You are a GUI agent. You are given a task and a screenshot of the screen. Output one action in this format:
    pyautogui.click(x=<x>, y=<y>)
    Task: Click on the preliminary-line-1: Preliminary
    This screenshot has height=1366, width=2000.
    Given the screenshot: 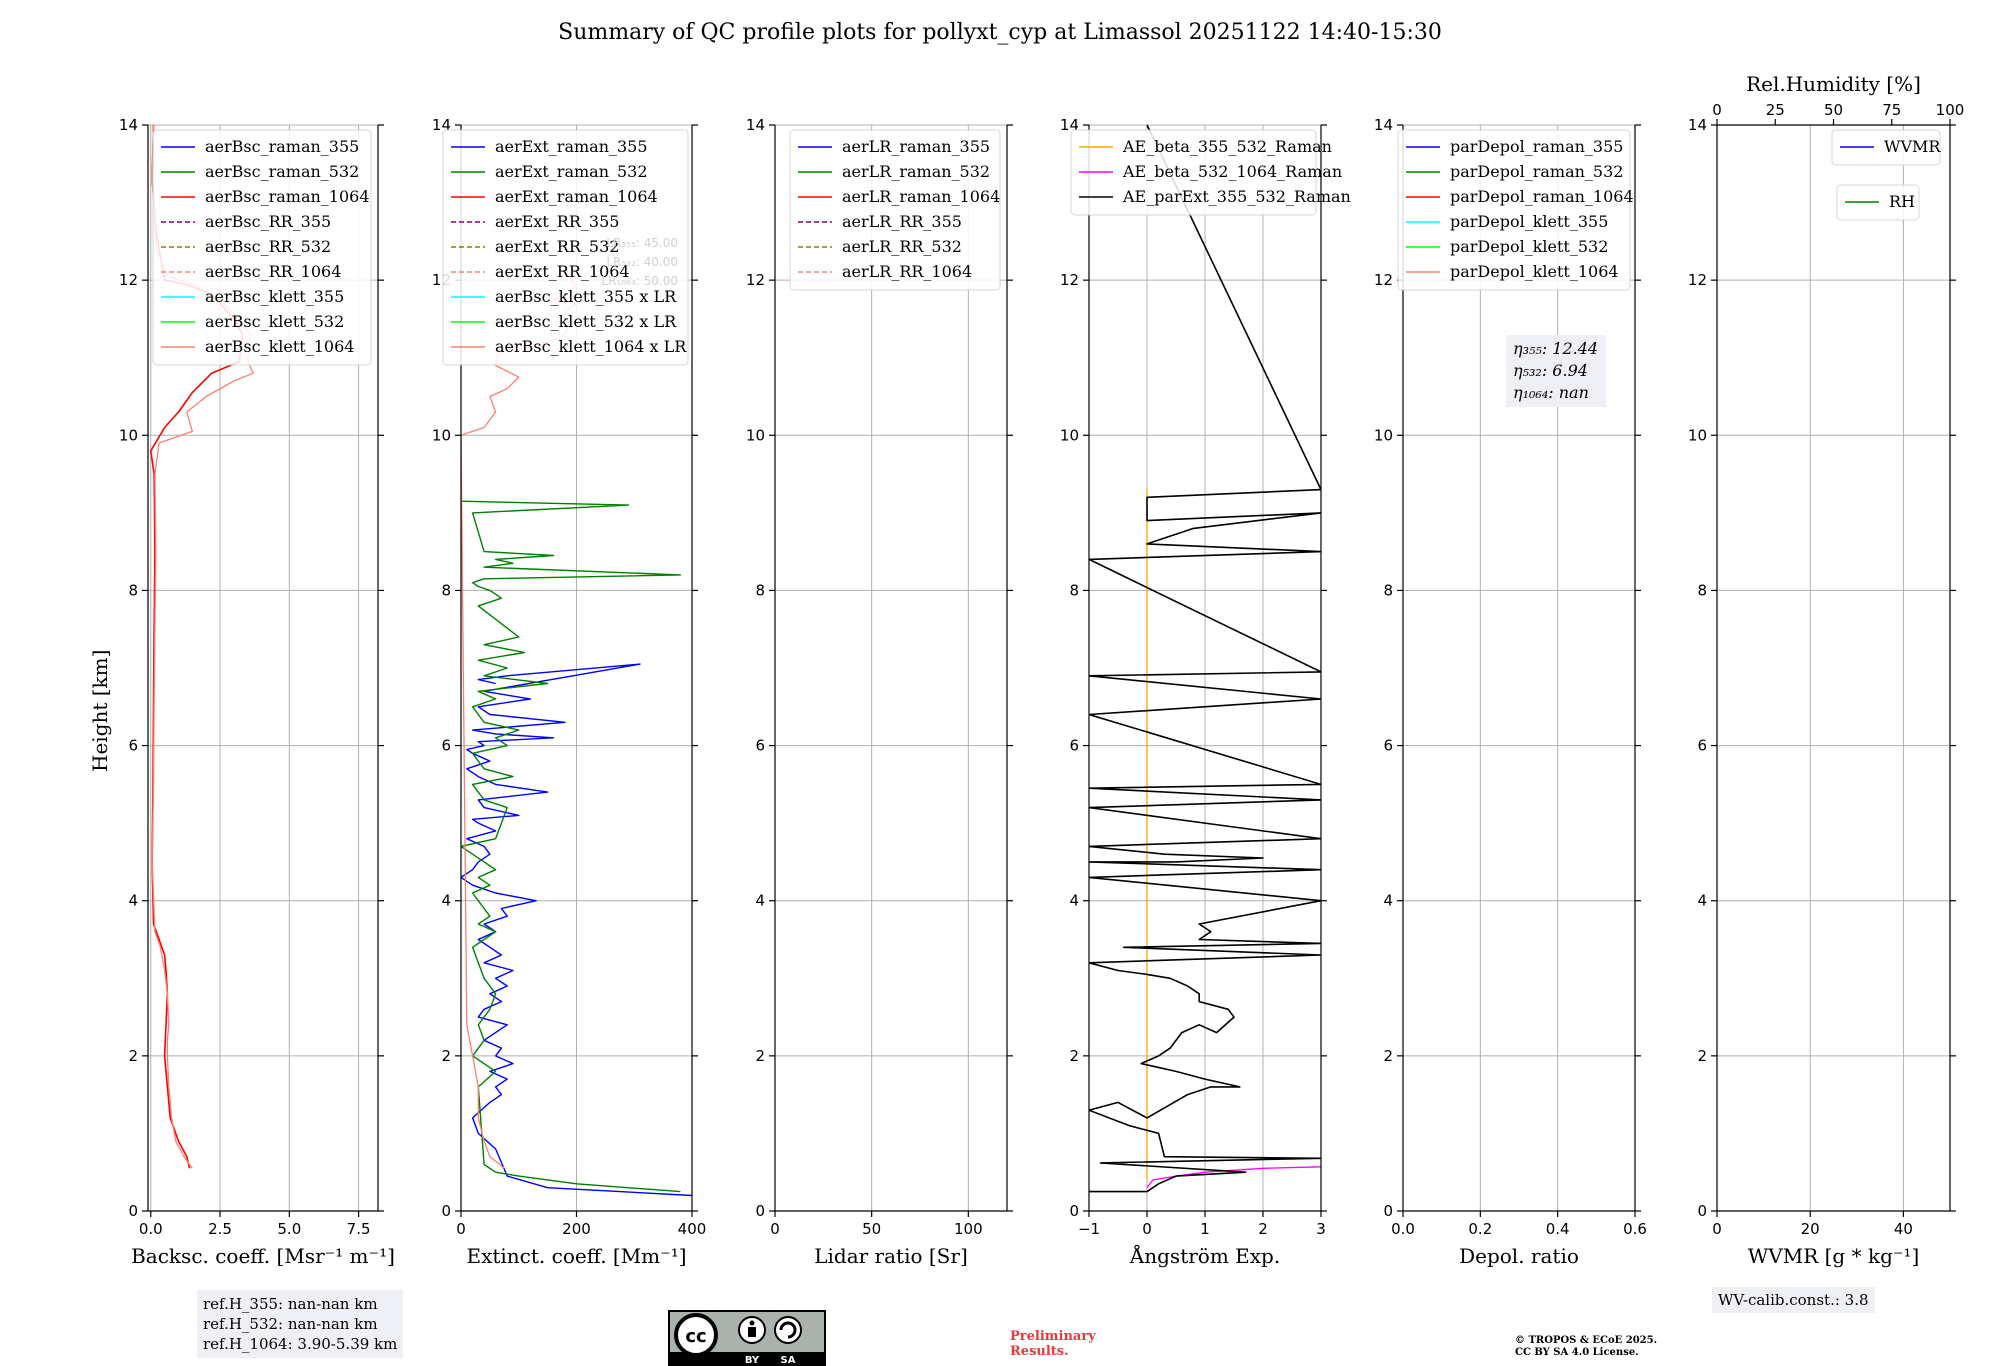 What is the action you would take?
    pyautogui.click(x=1053, y=1336)
    